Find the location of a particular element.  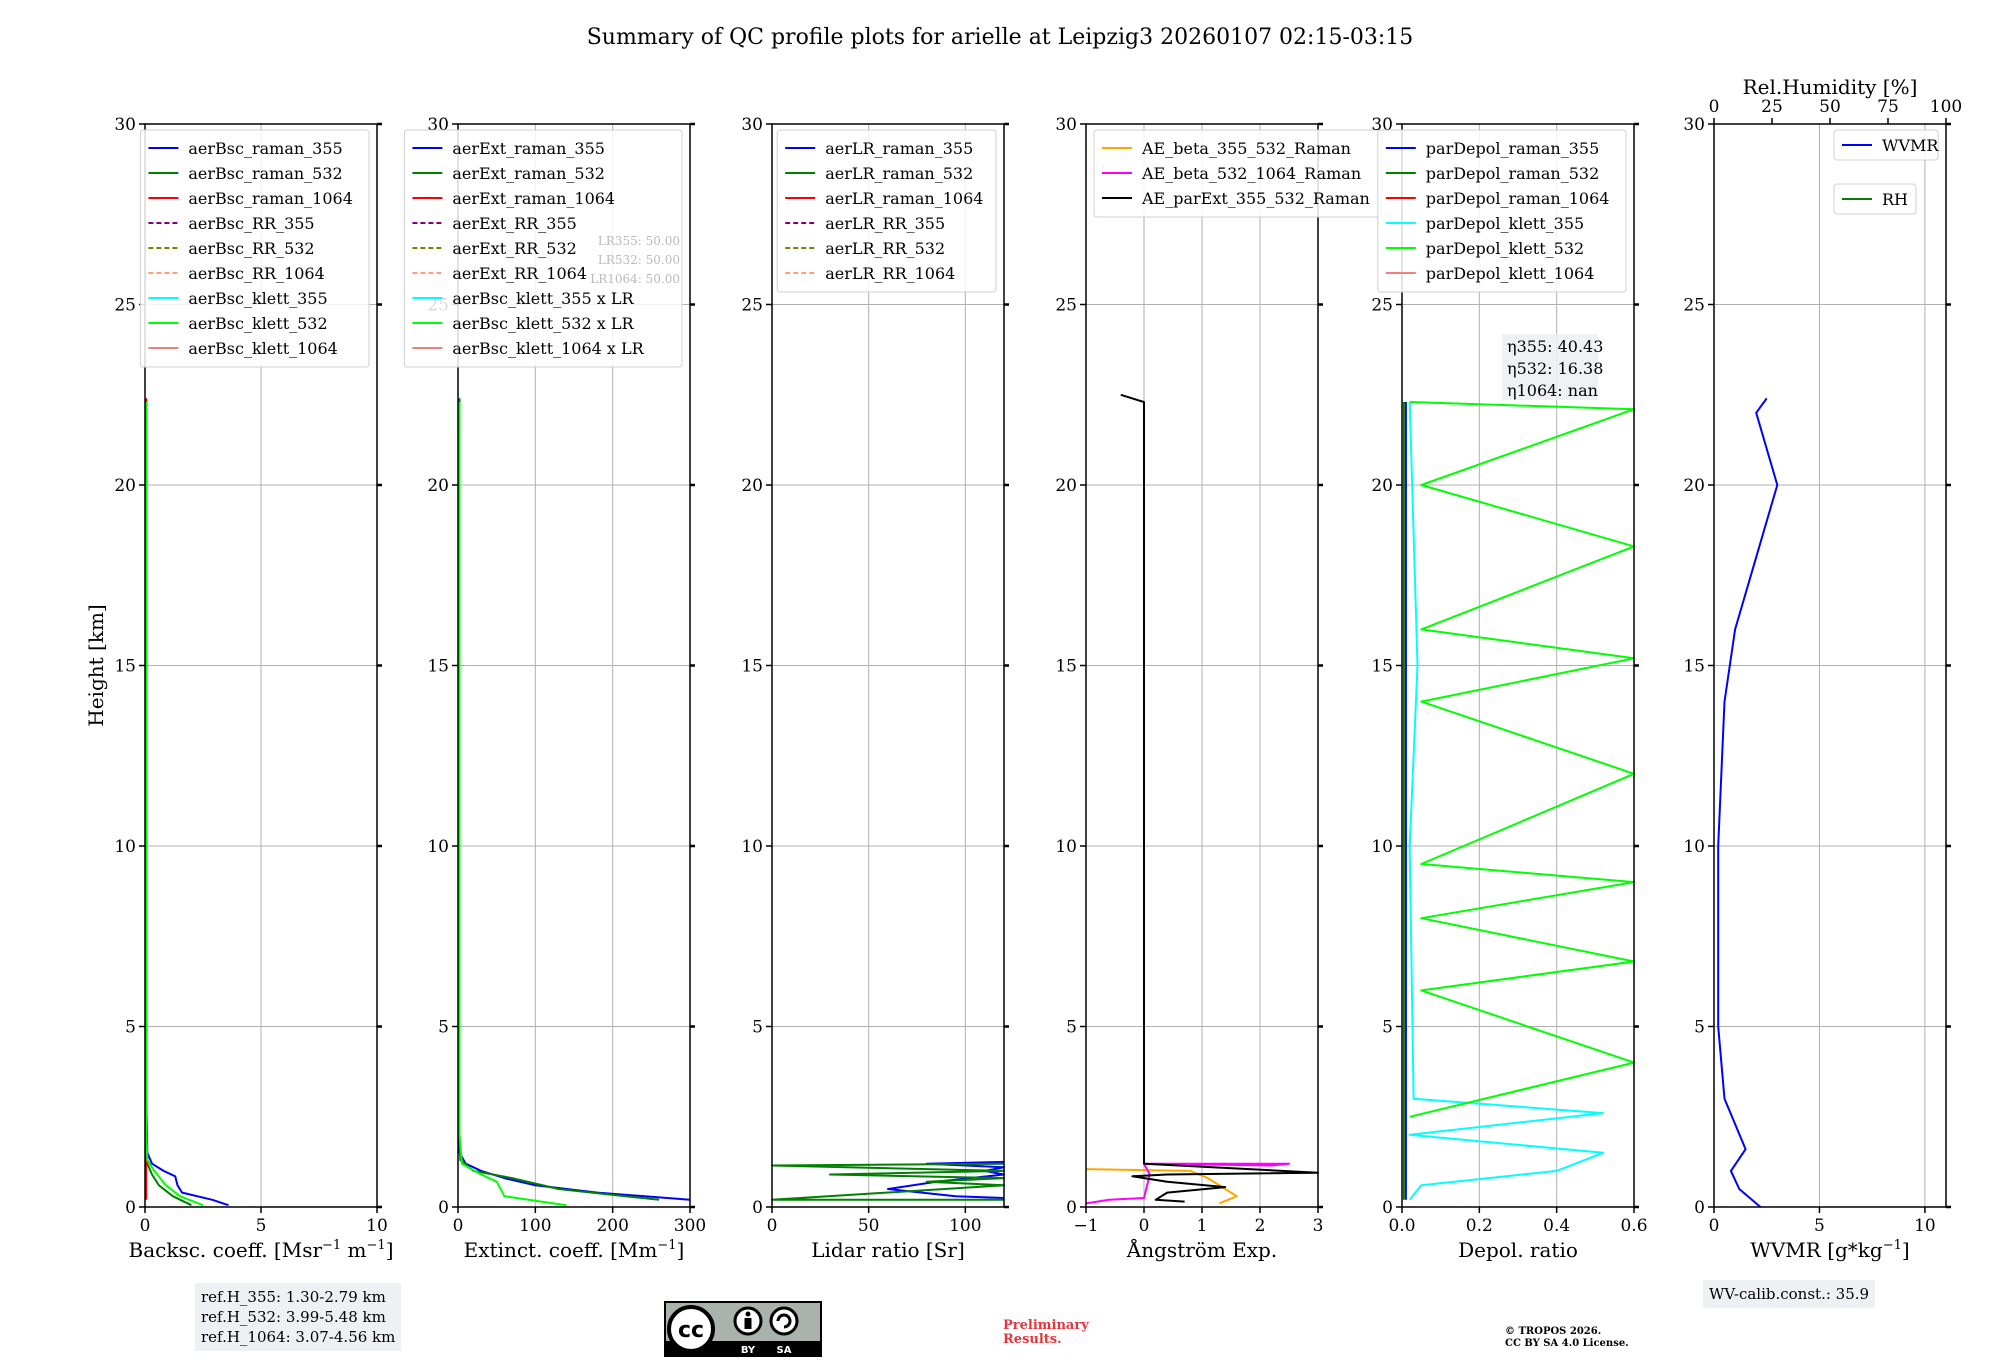

by-text: BY is located at coordinates (748, 1350).